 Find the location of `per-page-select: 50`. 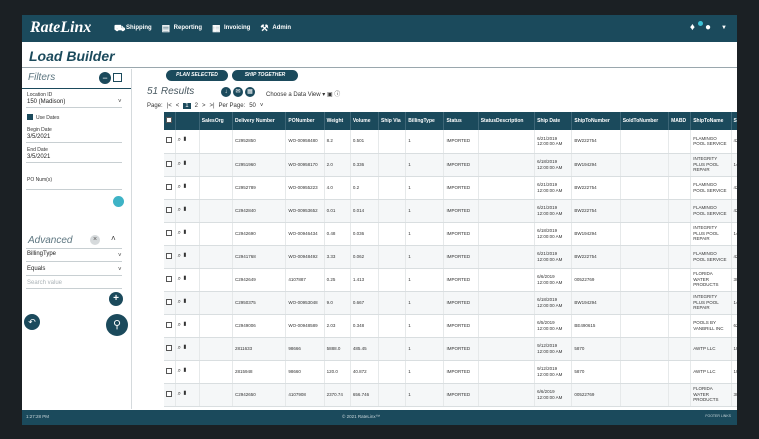

per-page-select: 50 is located at coordinates (252, 106).